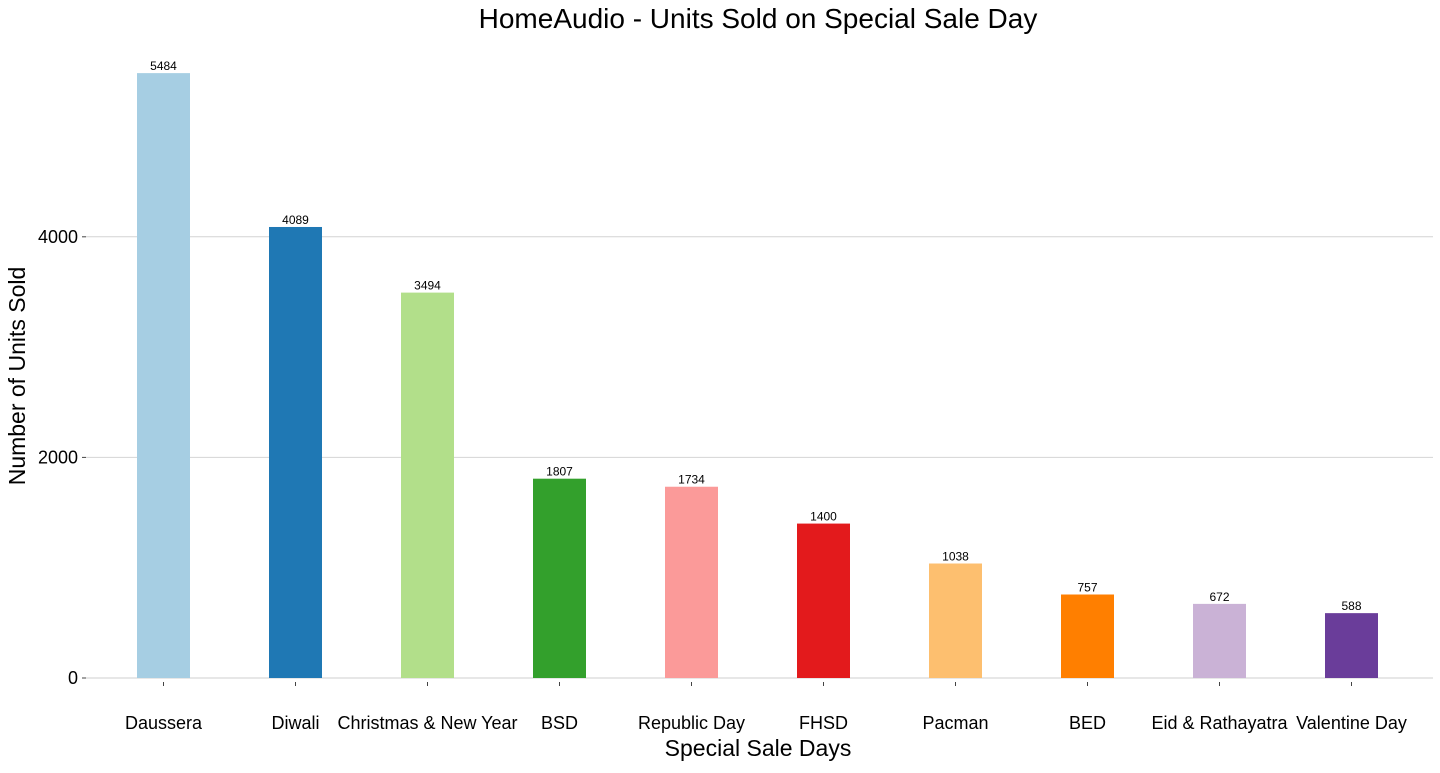 The height and width of the screenshot is (773, 1440). Describe the element at coordinates (823, 517) in the screenshot. I see `bar-value-label: 1400` at that location.